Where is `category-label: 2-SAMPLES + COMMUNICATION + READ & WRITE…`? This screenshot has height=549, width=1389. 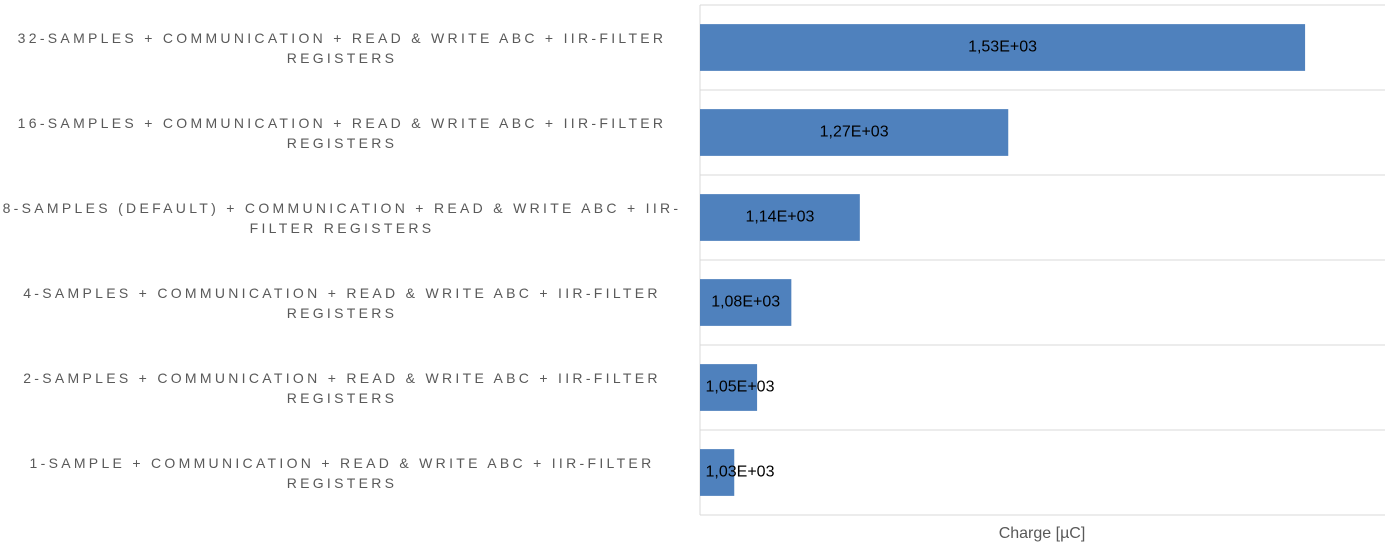 category-label: 2-SAMPLES + COMMUNICATION + READ & WRITE… is located at coordinates (342, 387).